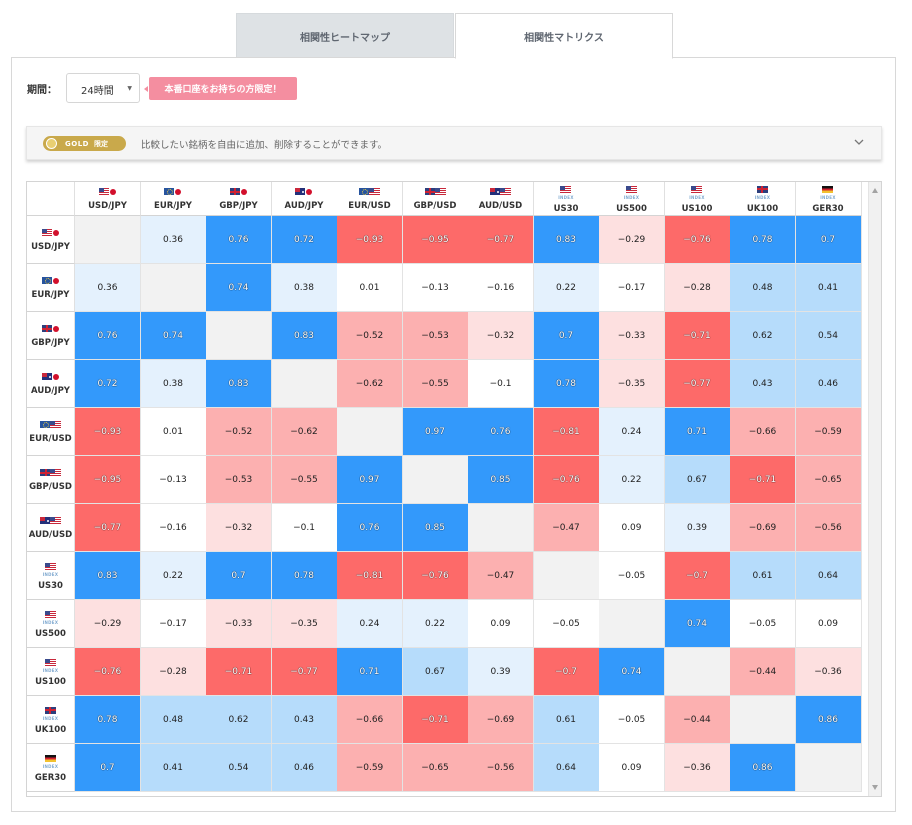 This screenshot has width=912, height=825. What do you see at coordinates (370, 576) in the screenshot?
I see `matrix-cell: −0.81` at bounding box center [370, 576].